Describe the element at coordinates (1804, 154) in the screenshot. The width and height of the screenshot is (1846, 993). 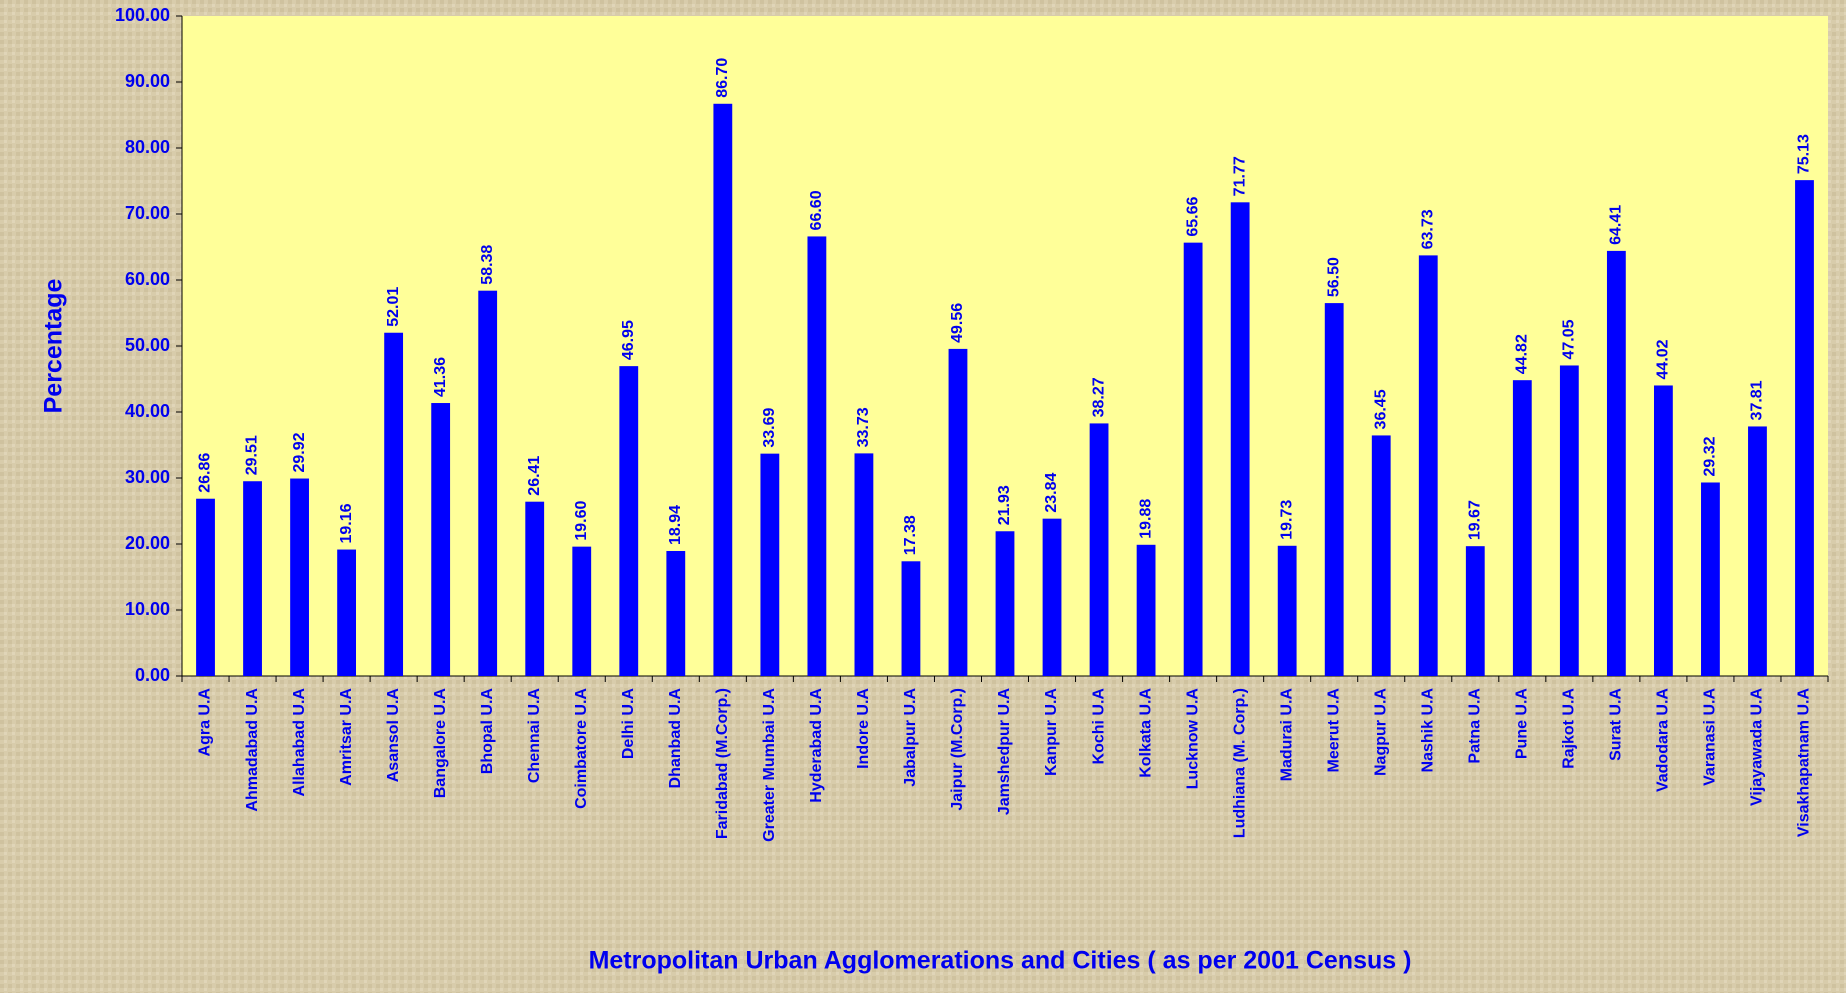
I see `value-label: 75.13` at that location.